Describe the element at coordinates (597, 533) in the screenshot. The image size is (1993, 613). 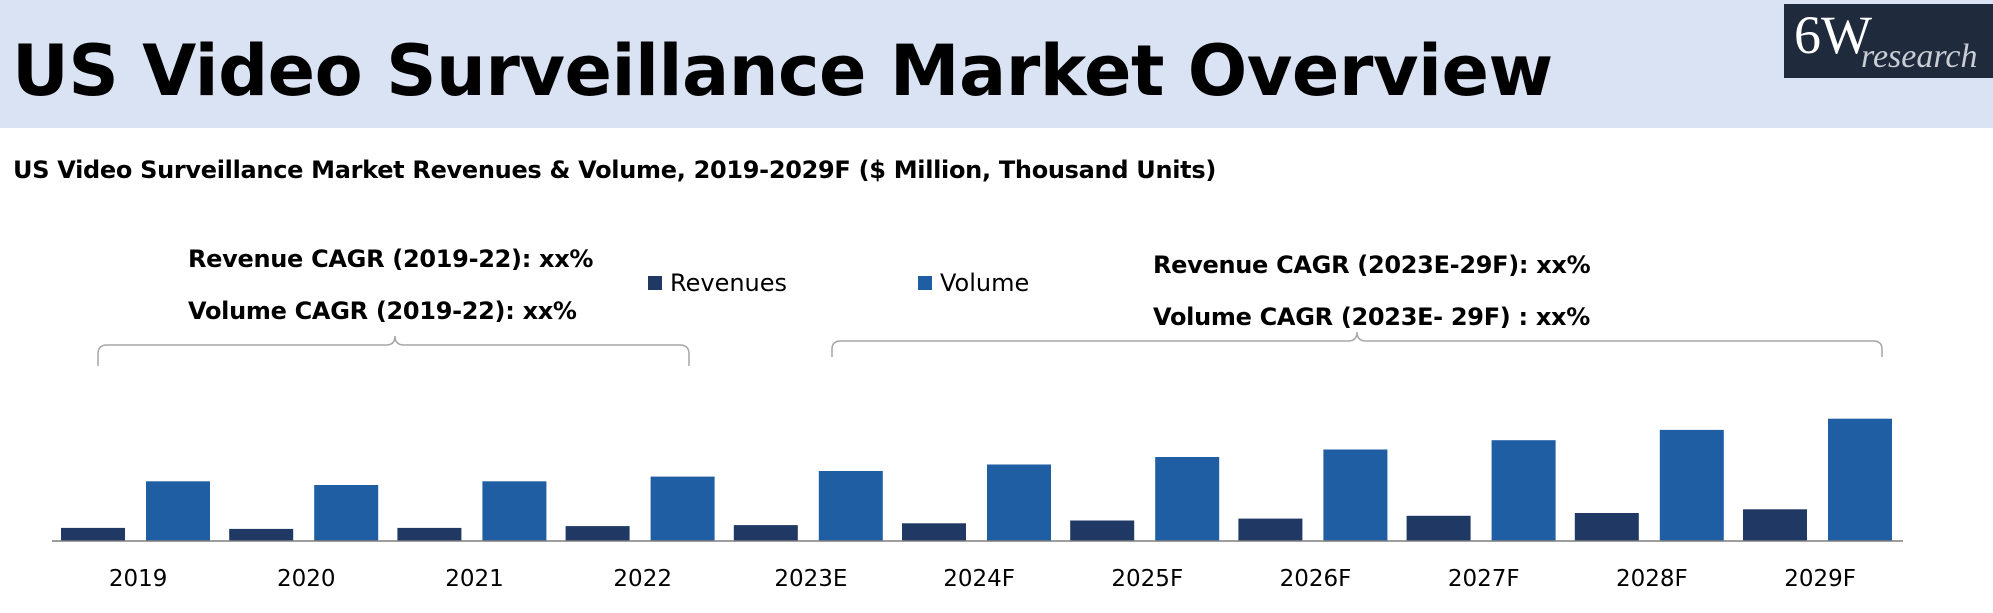
I see `bar-revenues-2022` at that location.